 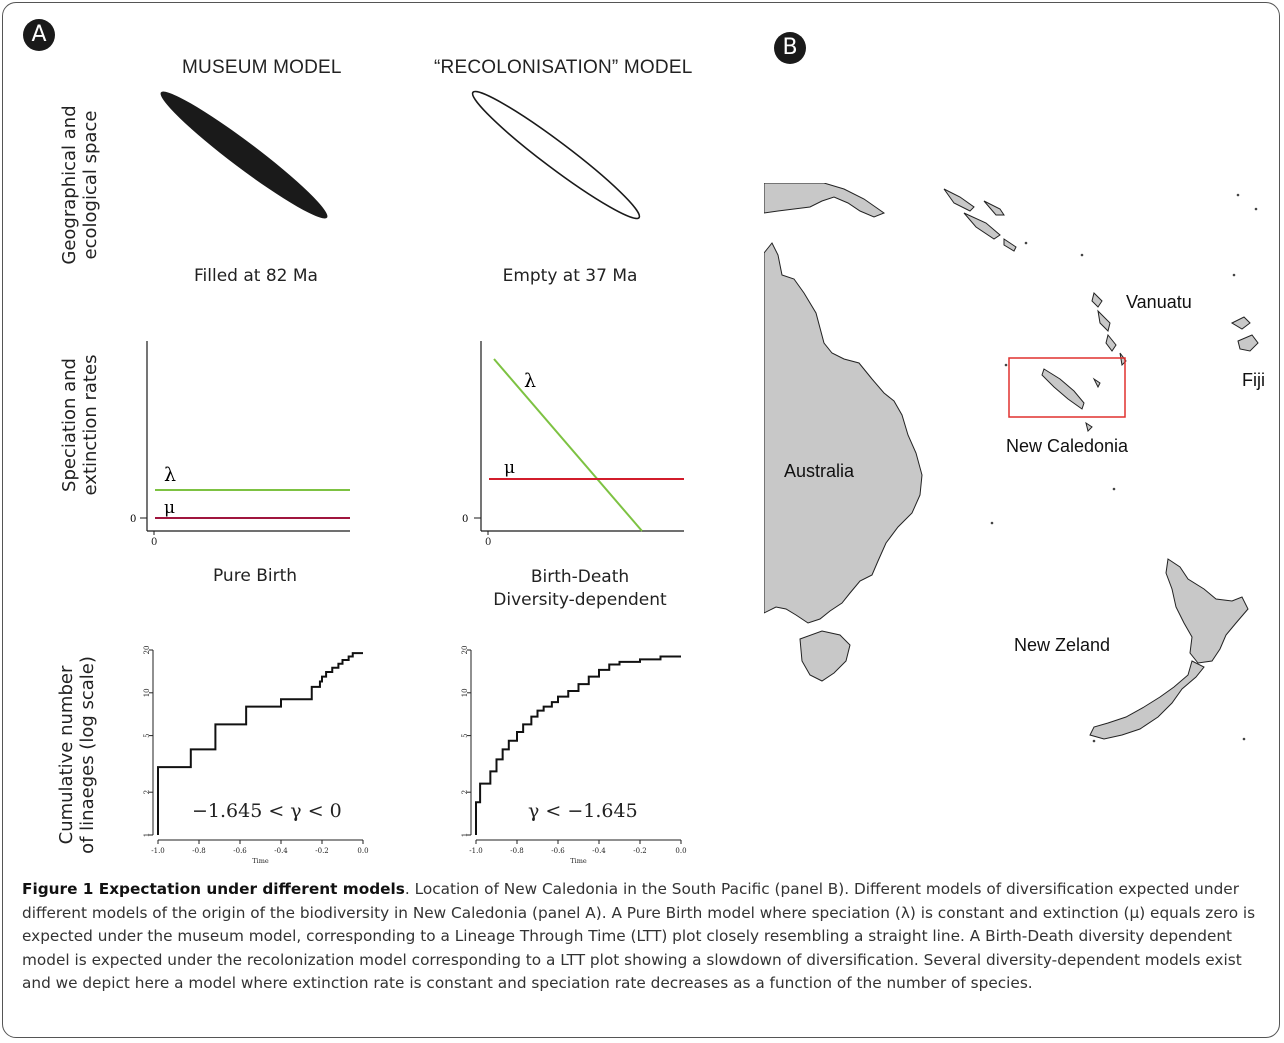 What do you see at coordinates (476, 851) in the screenshot?
I see `recol-x-tick-label: -1.0` at bounding box center [476, 851].